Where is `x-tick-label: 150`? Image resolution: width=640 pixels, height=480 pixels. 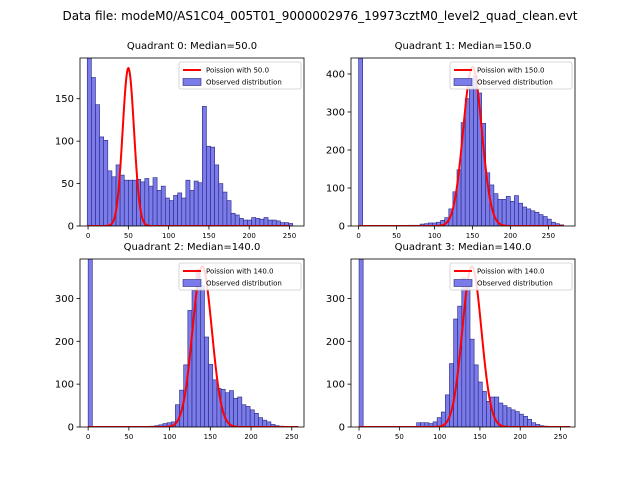 x-tick-label: 150 is located at coordinates (210, 437).